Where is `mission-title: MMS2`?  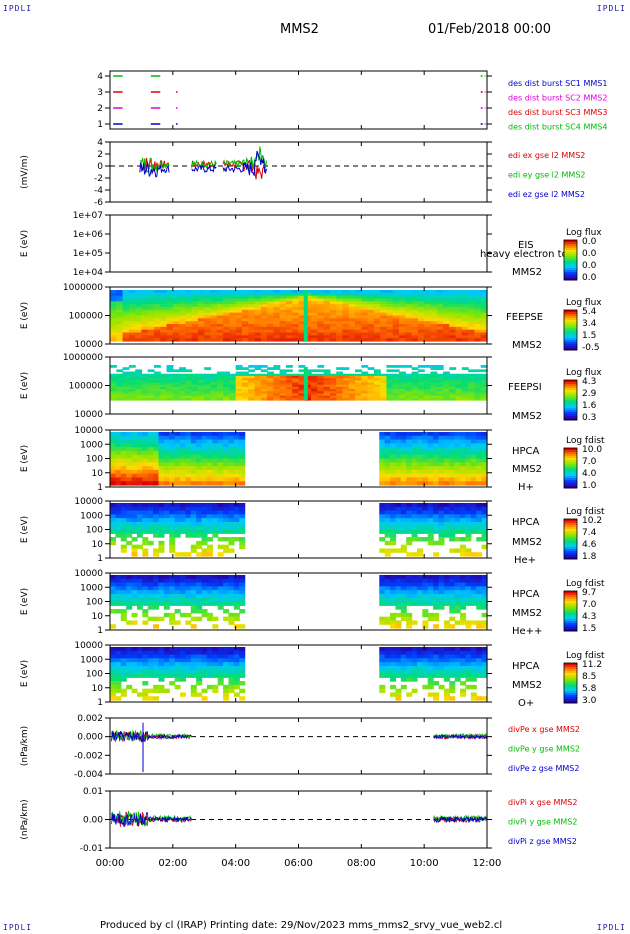 mission-title: MMS2 is located at coordinates (299, 29).